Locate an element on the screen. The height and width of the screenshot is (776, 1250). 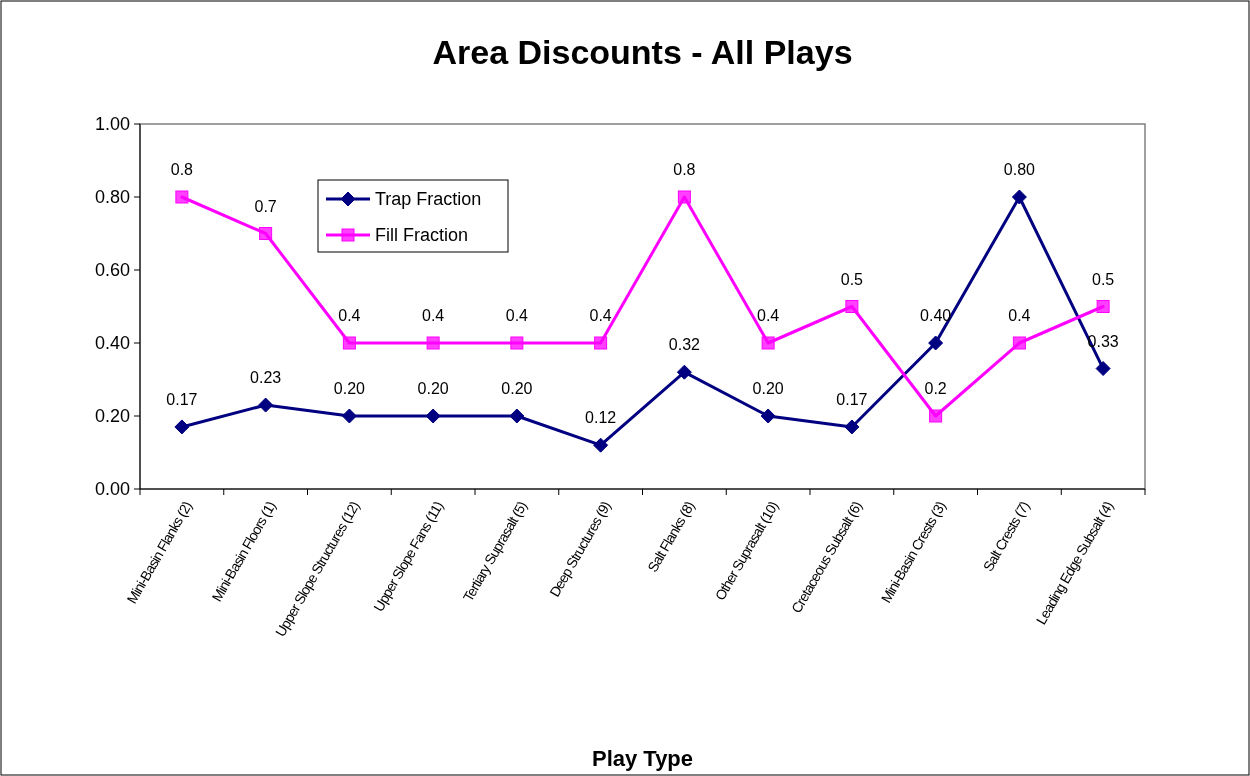
data-label: 0.80 is located at coordinates (1019, 169).